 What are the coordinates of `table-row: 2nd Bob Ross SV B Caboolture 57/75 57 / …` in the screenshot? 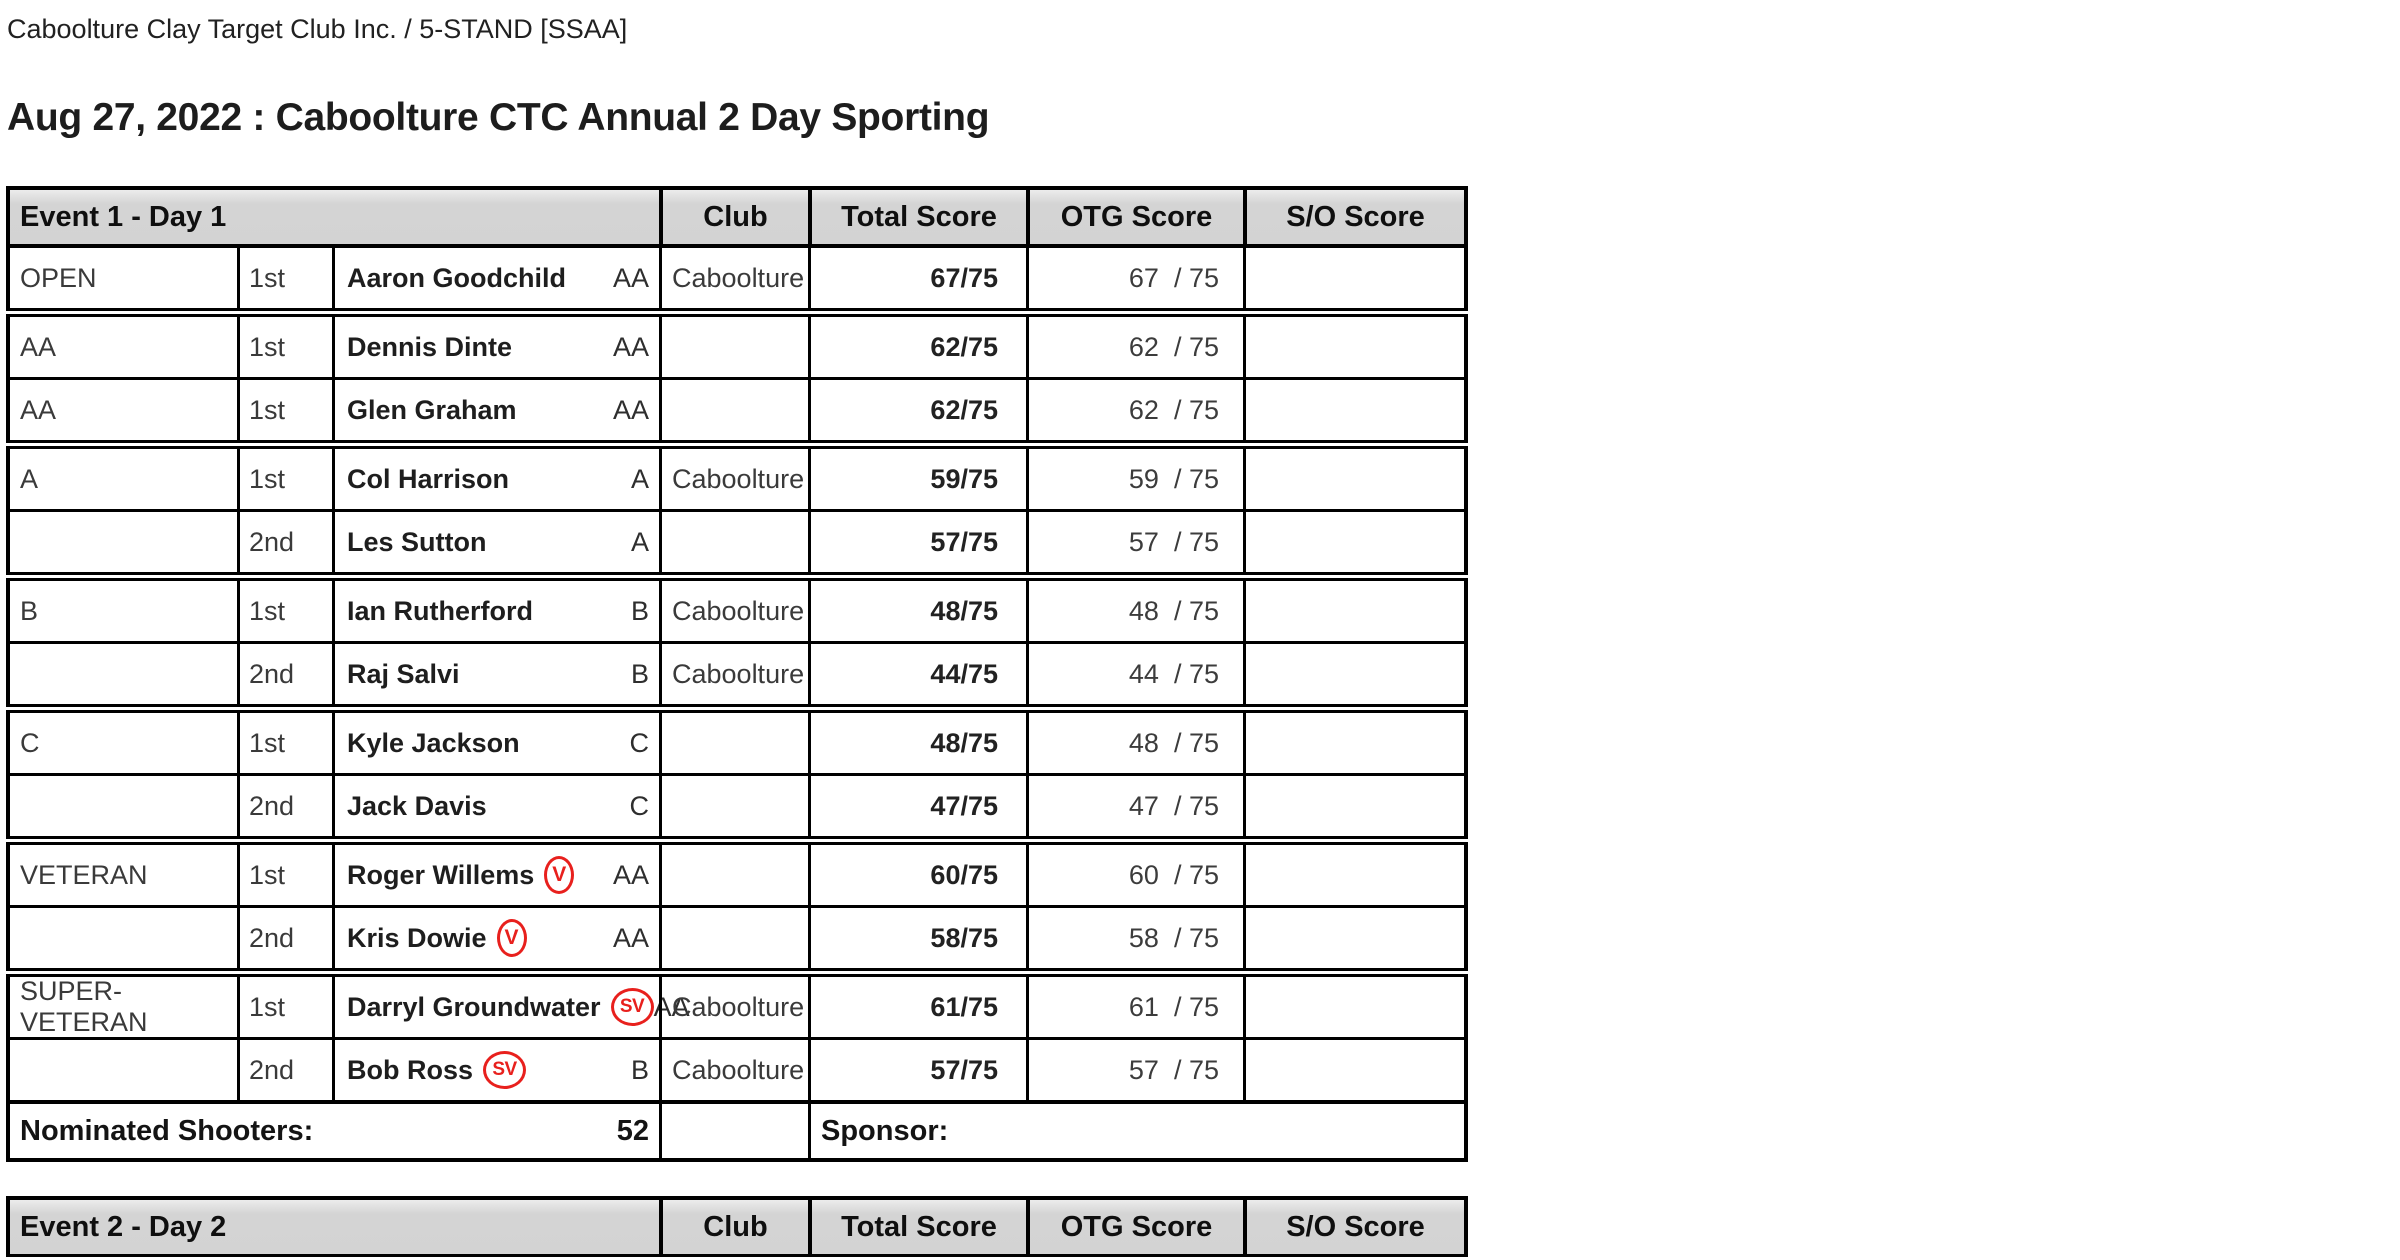 It's located at (737, 1068).